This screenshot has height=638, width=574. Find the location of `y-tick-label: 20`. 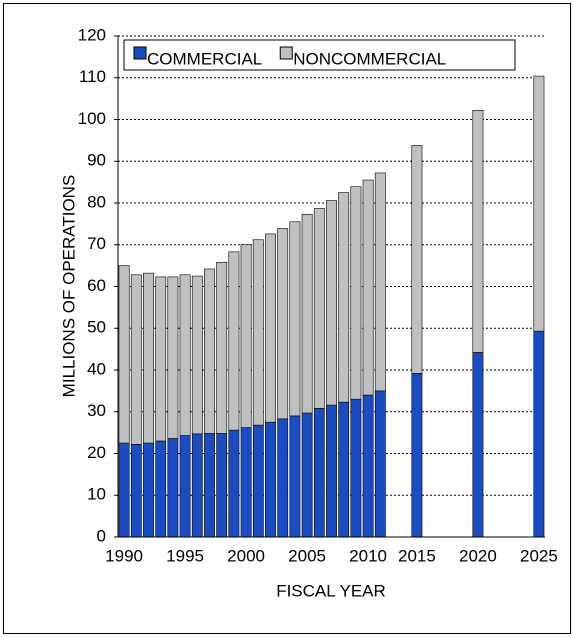

y-tick-label: 20 is located at coordinates (96, 452).